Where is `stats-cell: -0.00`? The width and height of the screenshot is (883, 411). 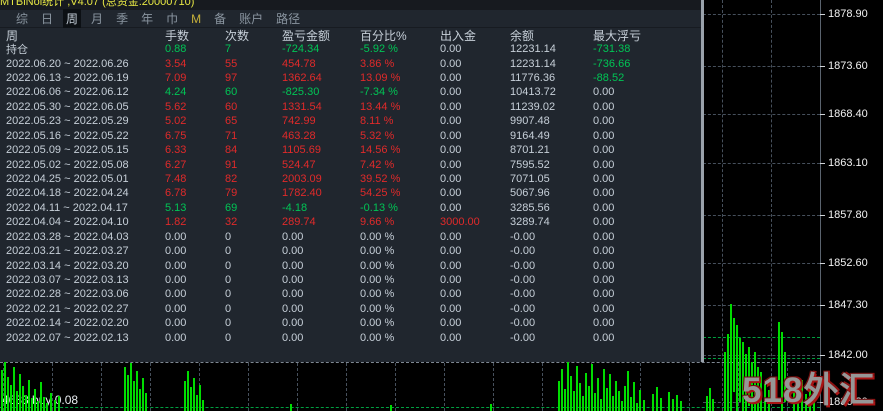
stats-cell: -0.00 is located at coordinates (523, 308).